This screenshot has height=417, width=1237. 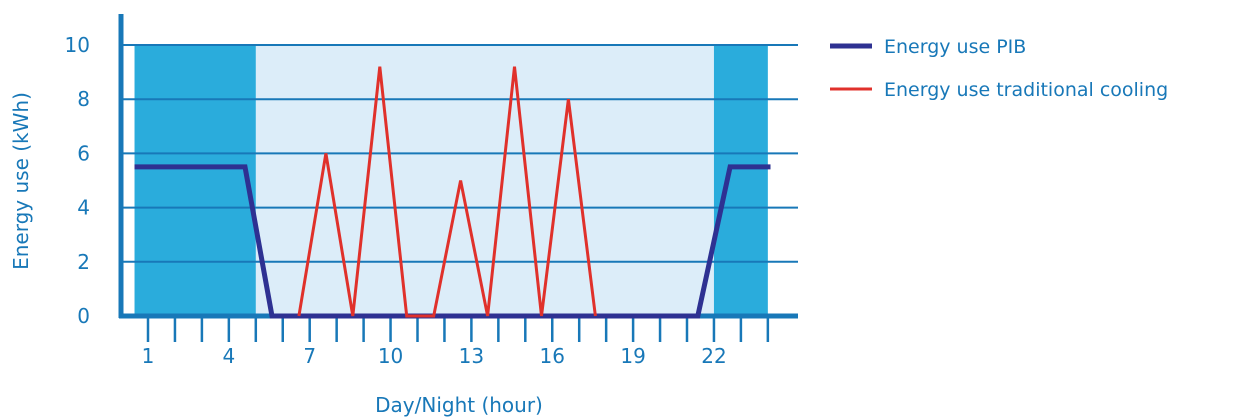 What do you see at coordinates (83, 316) in the screenshot?
I see `y-tick-label-0: 0` at bounding box center [83, 316].